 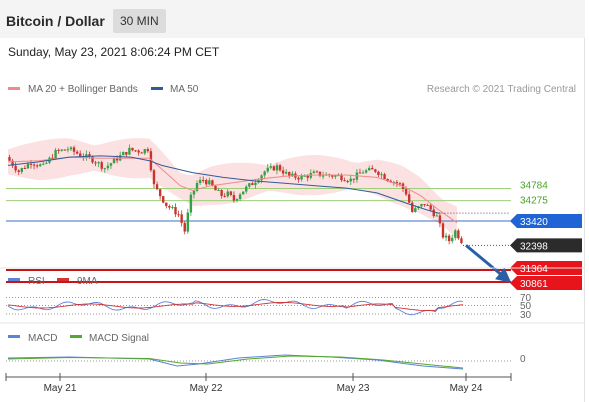 I want to click on macd-zero-label: 0, so click(x=523, y=359).